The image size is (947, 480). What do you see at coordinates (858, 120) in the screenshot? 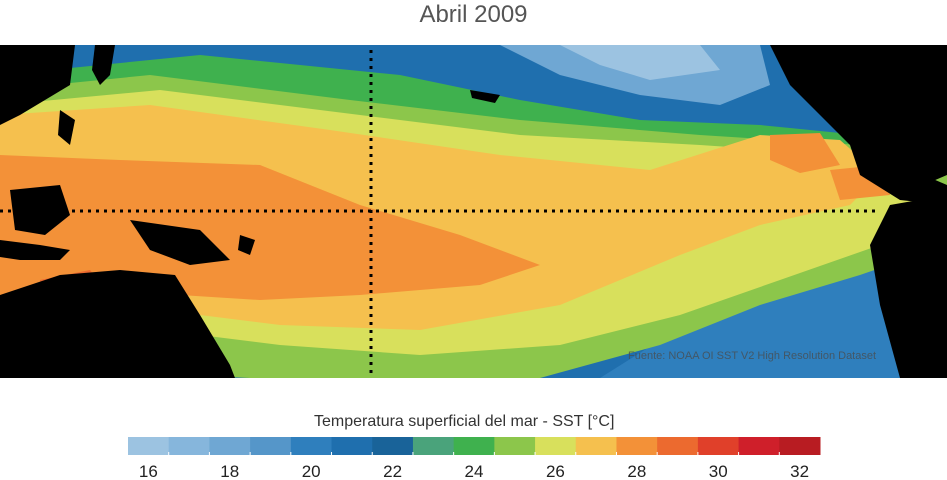
I see `north-america-land` at bounding box center [858, 120].